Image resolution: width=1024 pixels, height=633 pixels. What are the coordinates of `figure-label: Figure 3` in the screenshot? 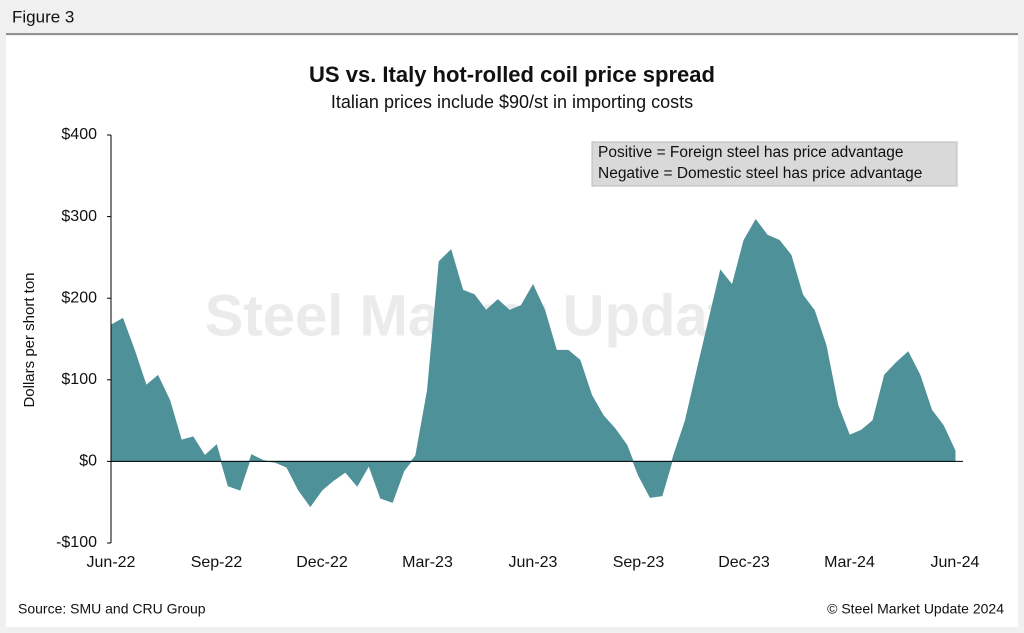 It's located at (43, 16).